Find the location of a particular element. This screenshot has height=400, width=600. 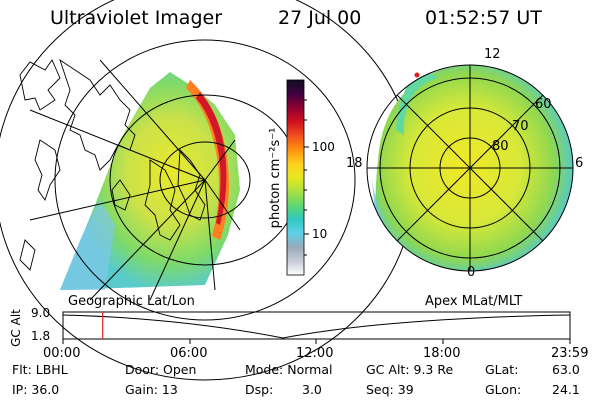

colorbar-unit-label: photon cm⁻²s⁻¹ is located at coordinates (275, 178).